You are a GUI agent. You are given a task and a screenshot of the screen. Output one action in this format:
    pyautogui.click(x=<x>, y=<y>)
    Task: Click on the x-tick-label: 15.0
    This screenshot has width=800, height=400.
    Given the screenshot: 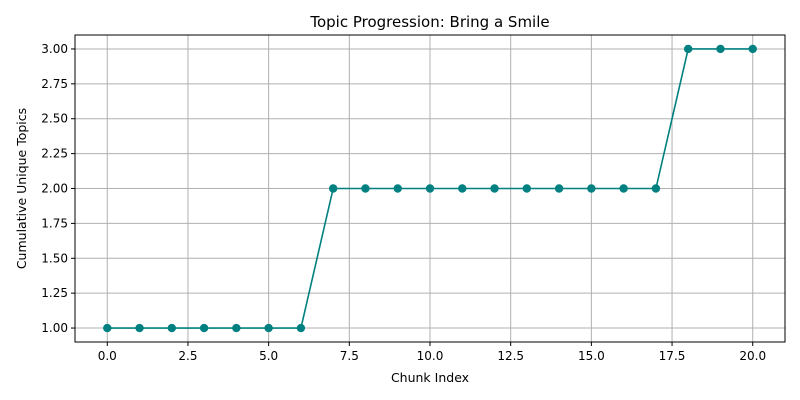 What is the action you would take?
    pyautogui.click(x=591, y=356)
    